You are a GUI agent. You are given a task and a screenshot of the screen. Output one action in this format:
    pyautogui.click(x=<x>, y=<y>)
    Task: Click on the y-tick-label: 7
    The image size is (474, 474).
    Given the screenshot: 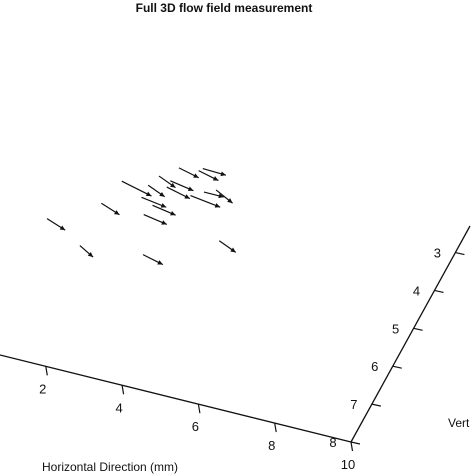 What is the action you would take?
    pyautogui.click(x=353, y=404)
    